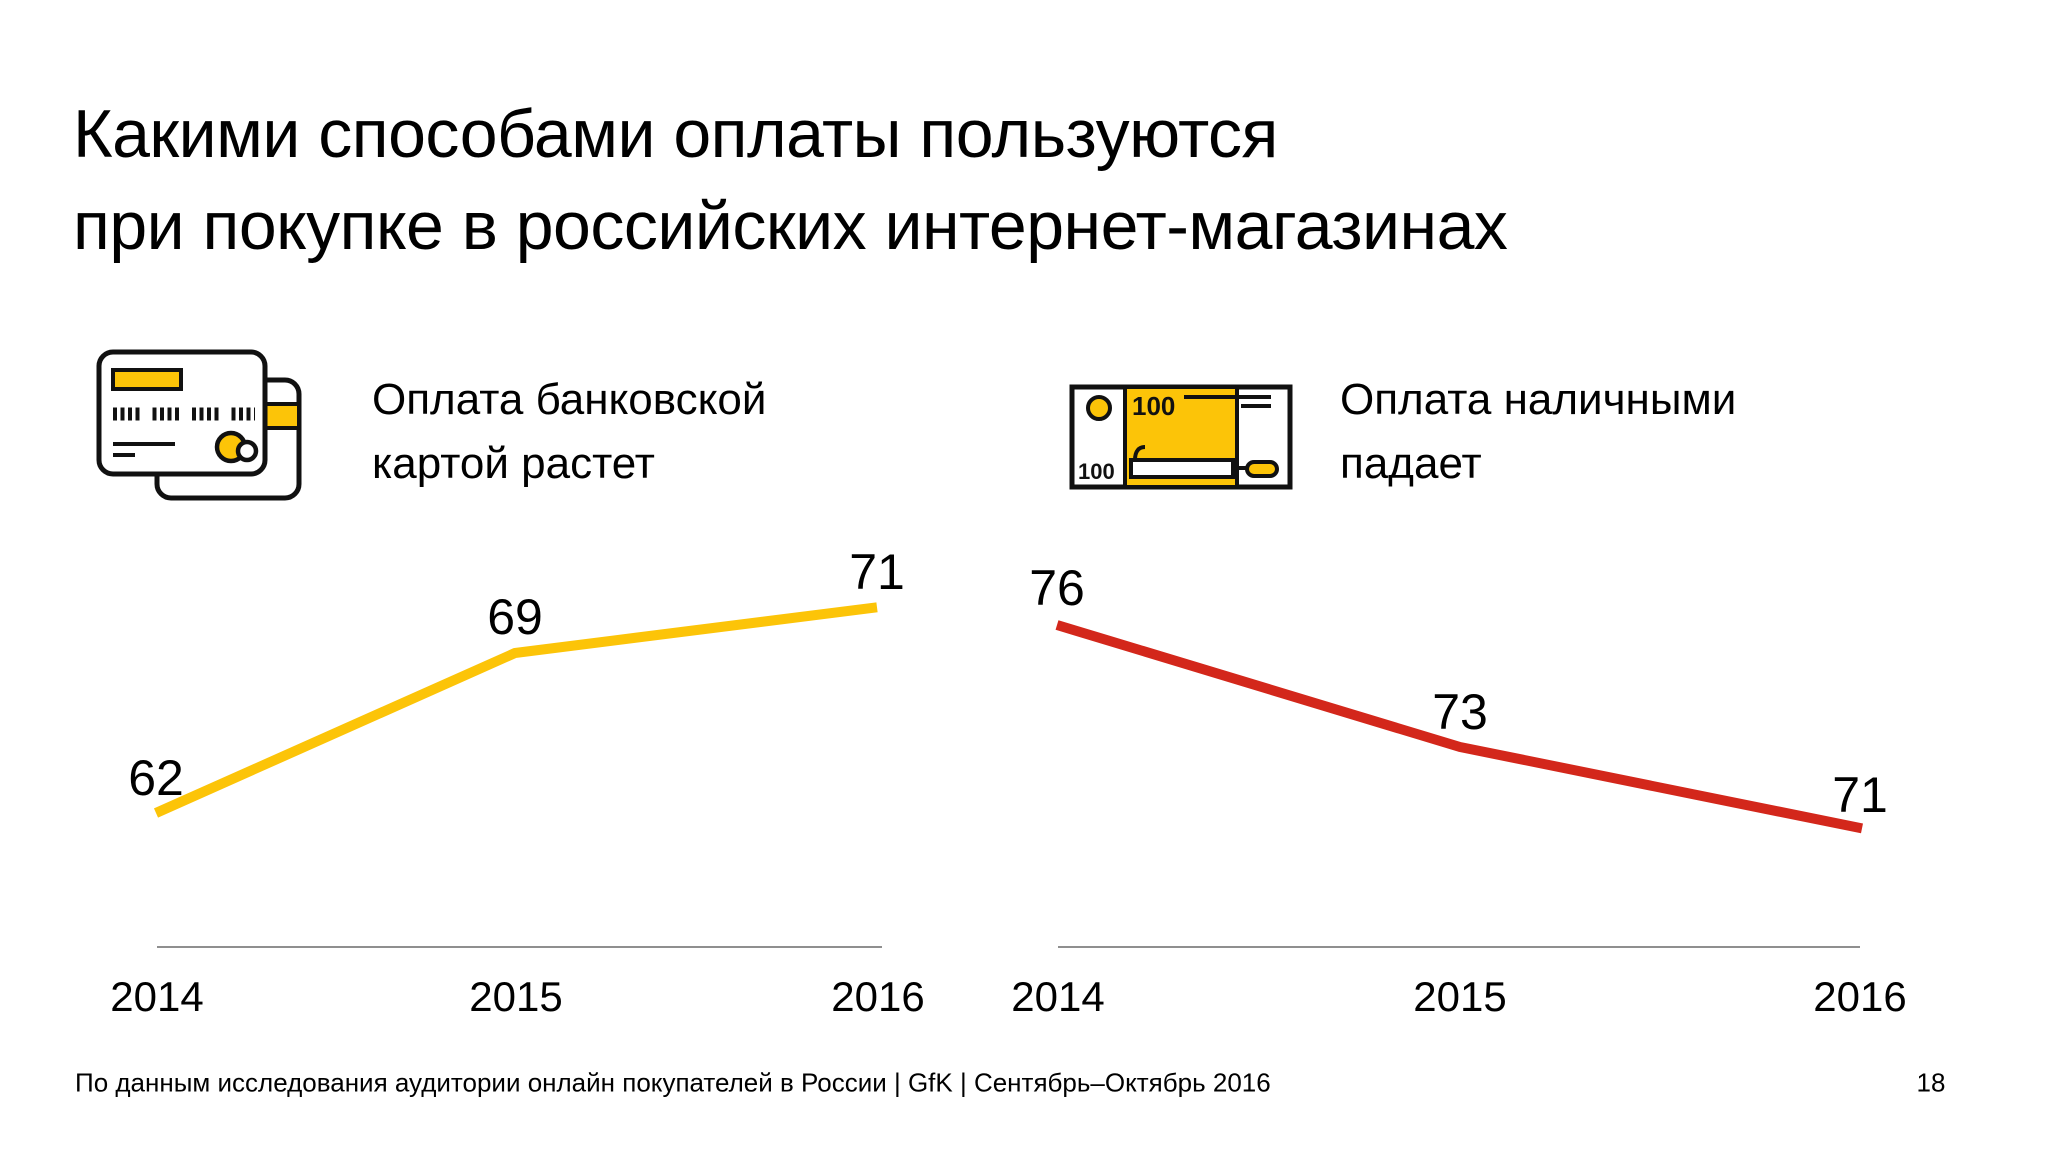  Describe the element at coordinates (515, 617) in the screenshot. I see `value-label: 69` at that location.